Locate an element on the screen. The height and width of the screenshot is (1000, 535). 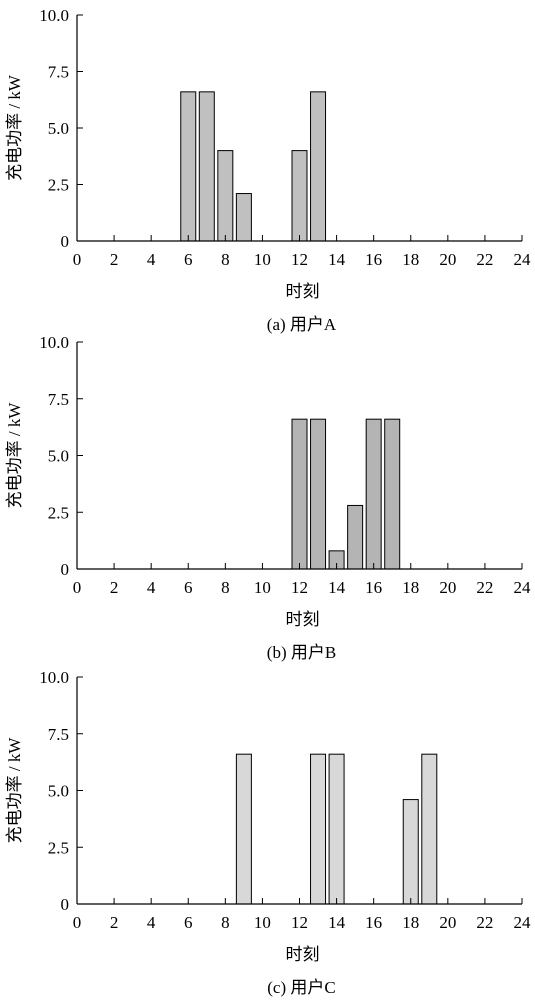
panel-caption: (a) 用户A is located at coordinates (302, 324).